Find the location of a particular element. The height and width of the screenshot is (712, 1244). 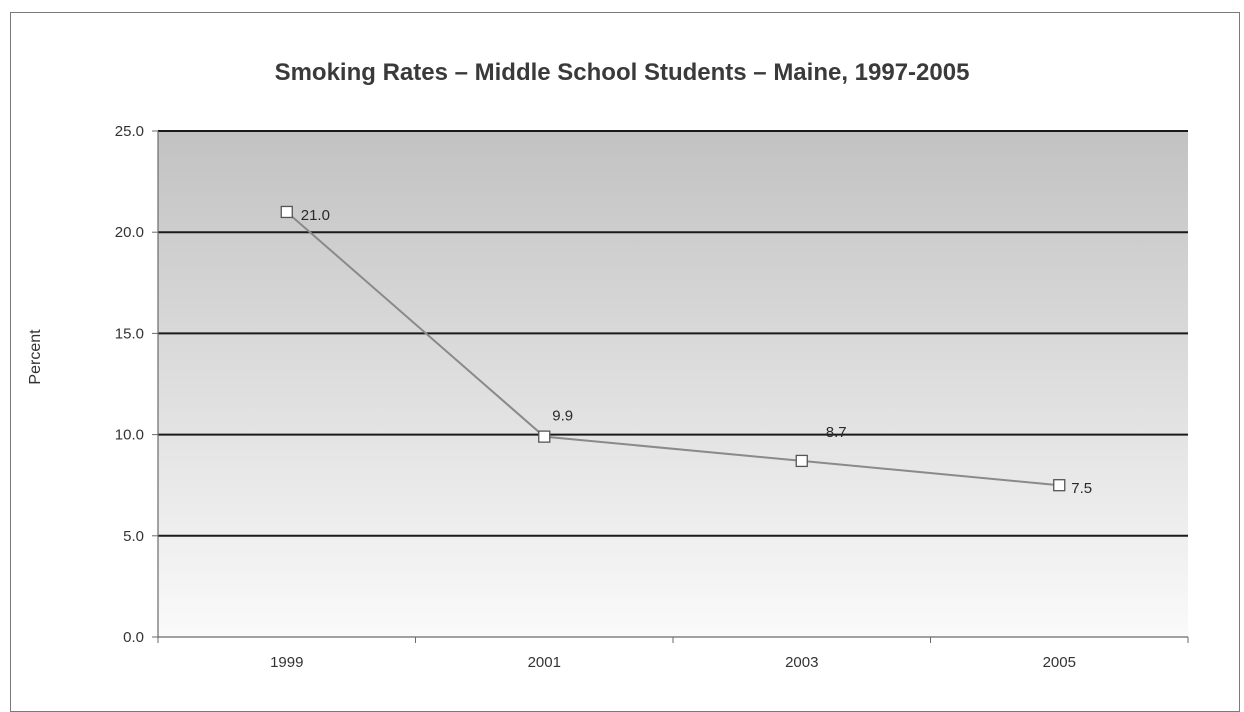

y-tick-label: 5.0 is located at coordinates (133, 536).